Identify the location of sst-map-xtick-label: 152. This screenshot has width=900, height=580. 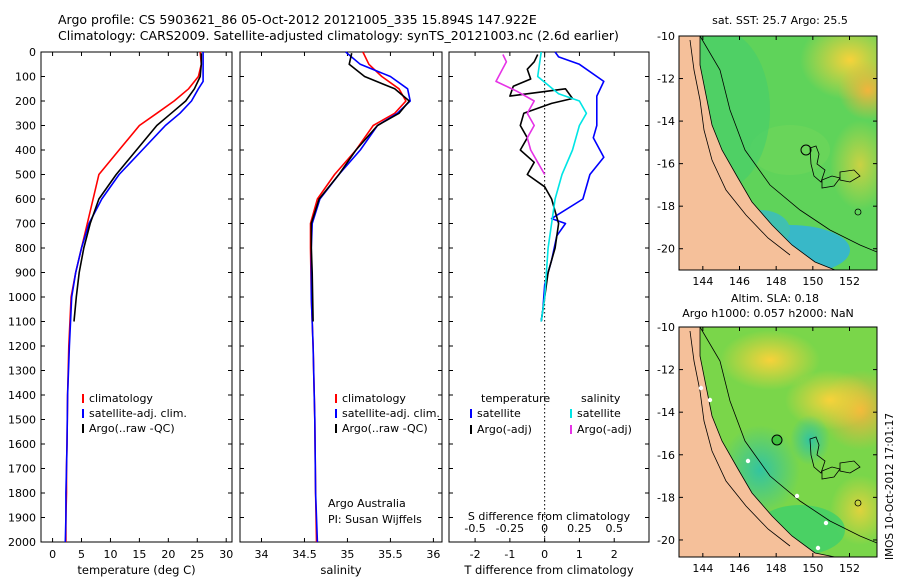
(849, 281).